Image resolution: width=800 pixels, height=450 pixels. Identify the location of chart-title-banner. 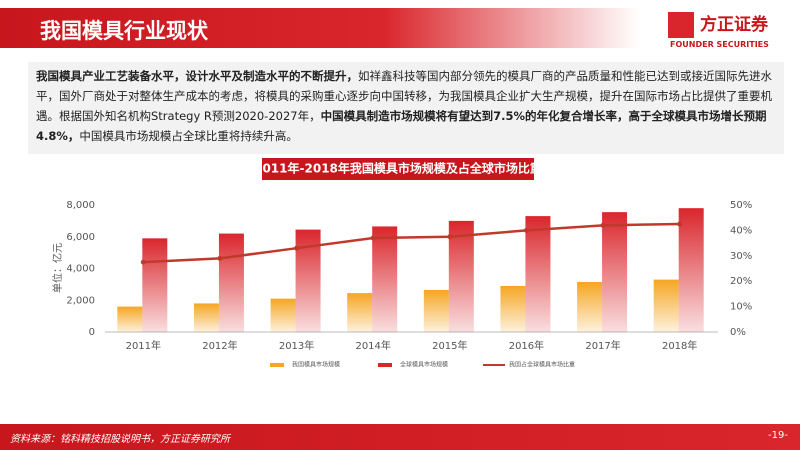
(398, 169).